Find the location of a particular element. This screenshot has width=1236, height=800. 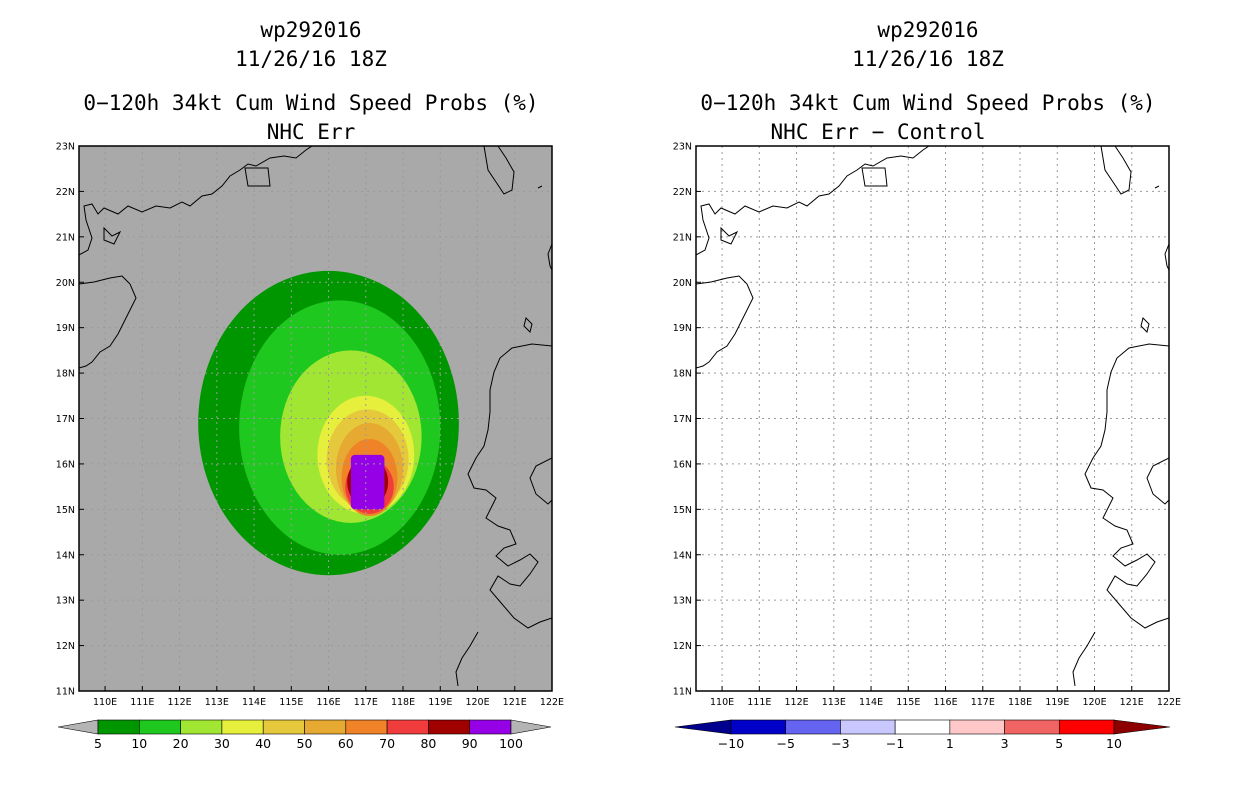

left-storm-id: wp292016 is located at coordinates (311, 30).